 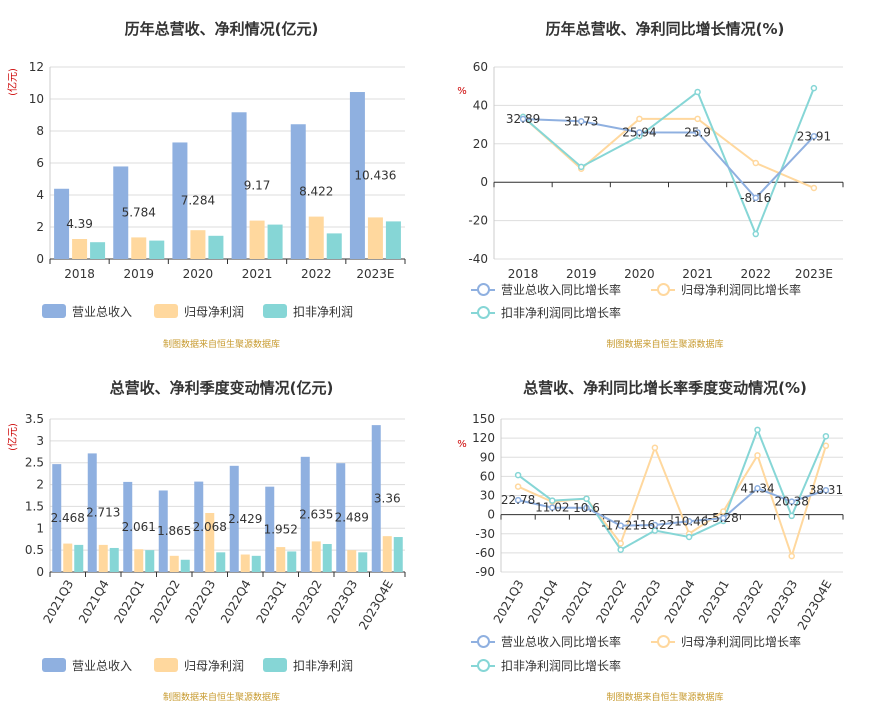 What do you see at coordinates (316, 192) in the screenshot?
I see `data-label: 8.422` at bounding box center [316, 192].